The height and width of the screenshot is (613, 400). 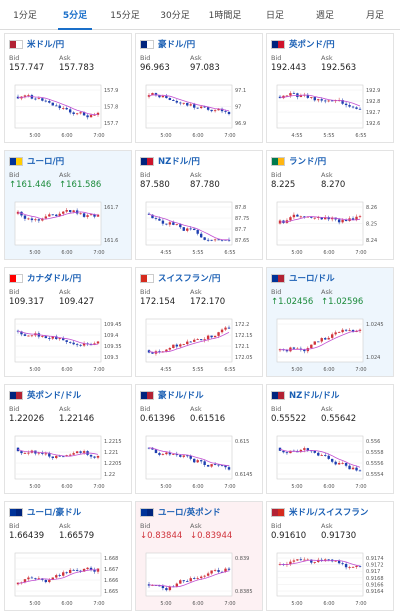 What do you see at coordinates (69, 462) in the screenshot?
I see `mini-candlestick-chart: 1.2215 1.221 1.2205 1.22 5:00 6:00 7:00` at bounding box center [69, 462].